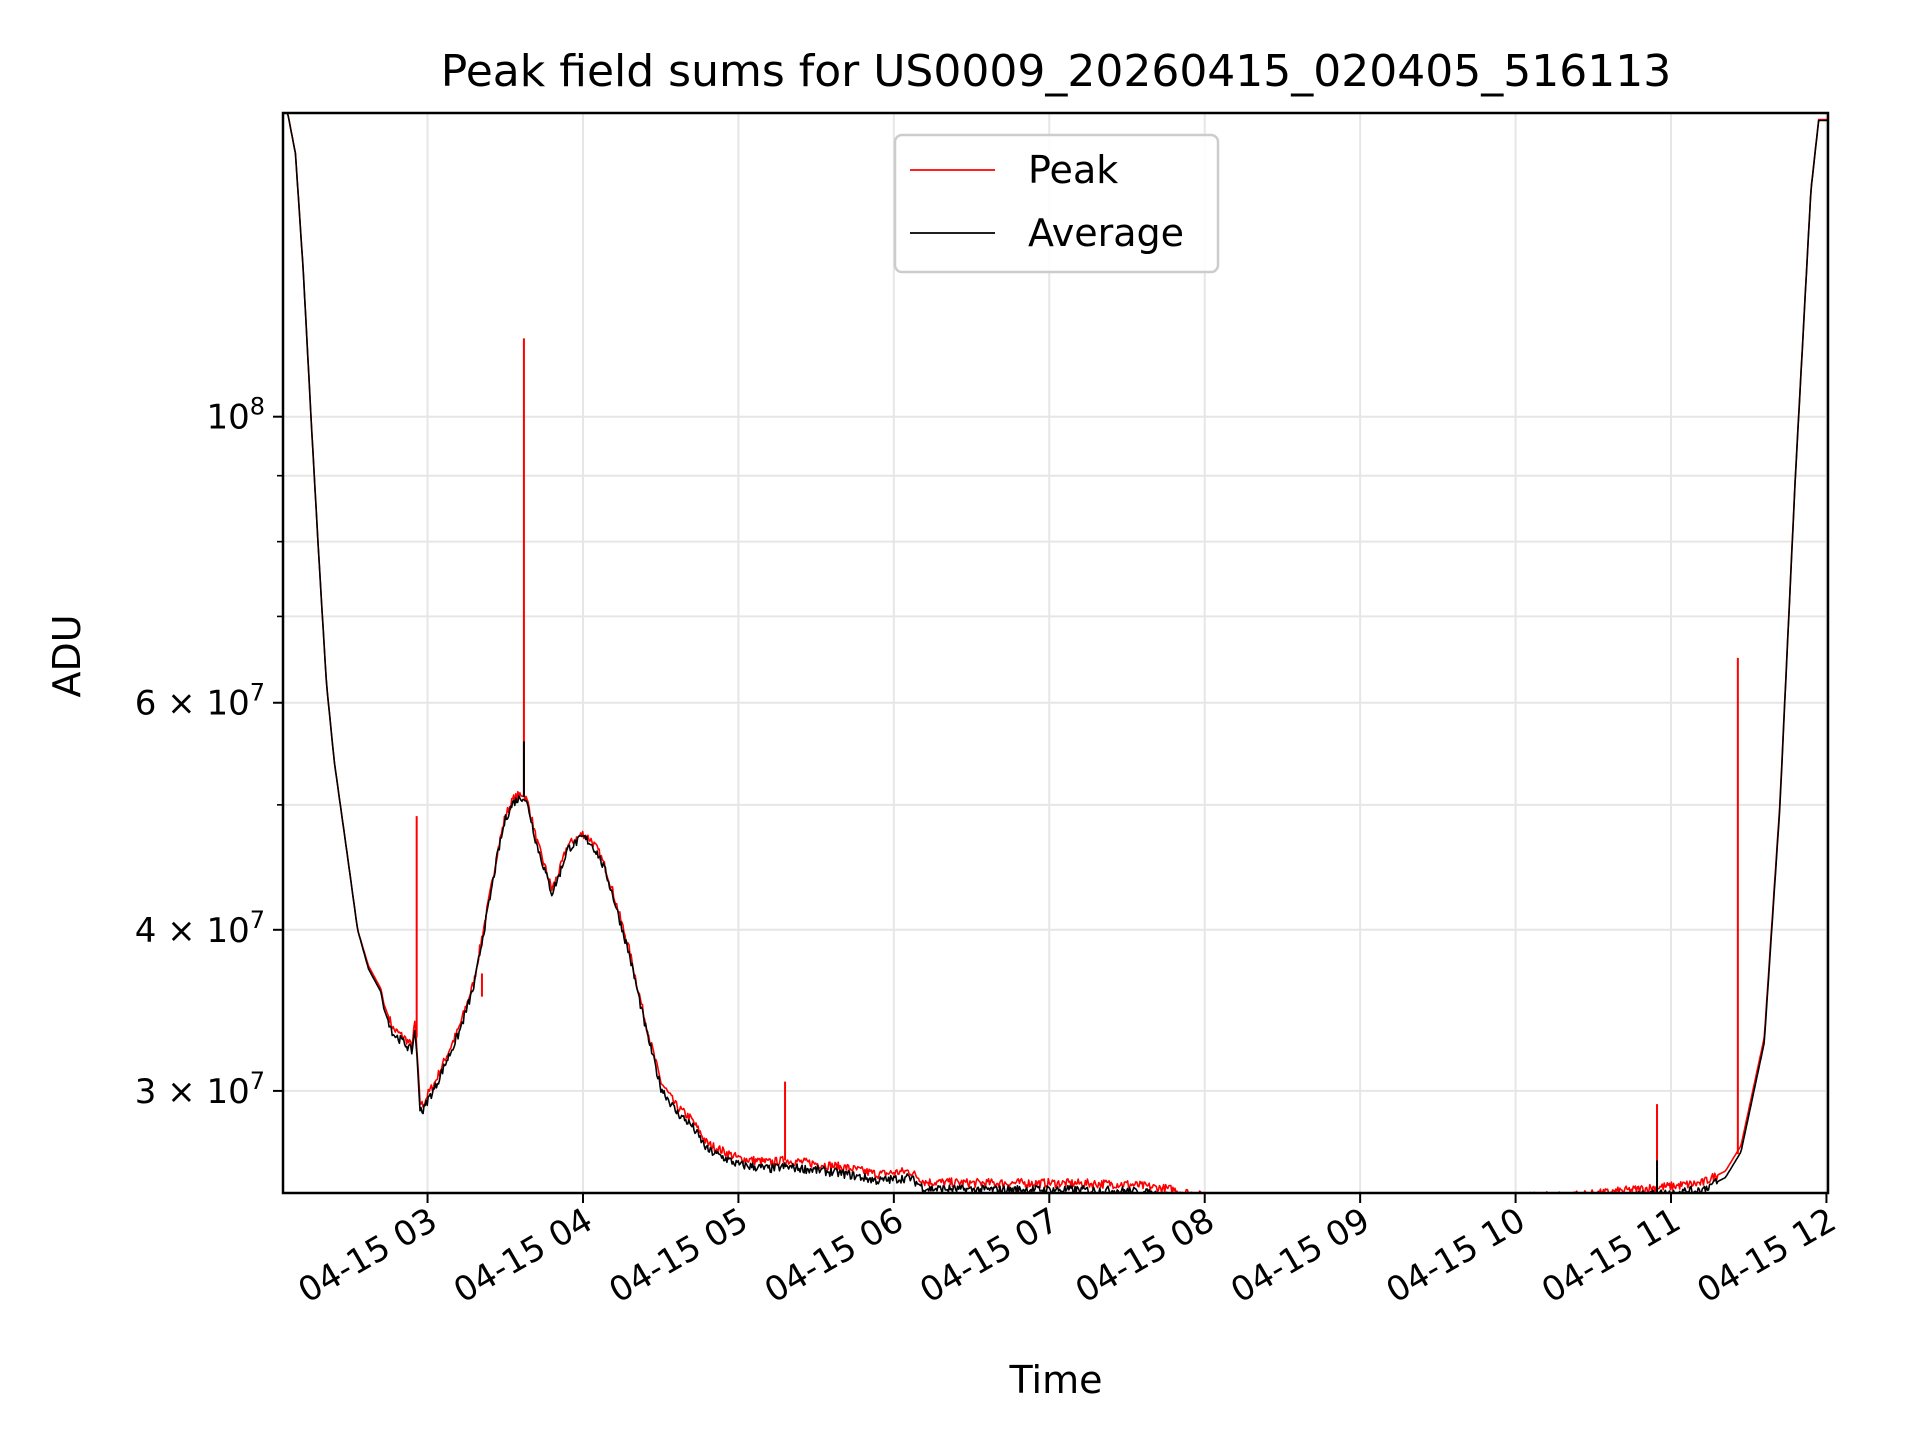 The image size is (1920, 1440). I want to click on legend: Peak Average, so click(1056, 203).